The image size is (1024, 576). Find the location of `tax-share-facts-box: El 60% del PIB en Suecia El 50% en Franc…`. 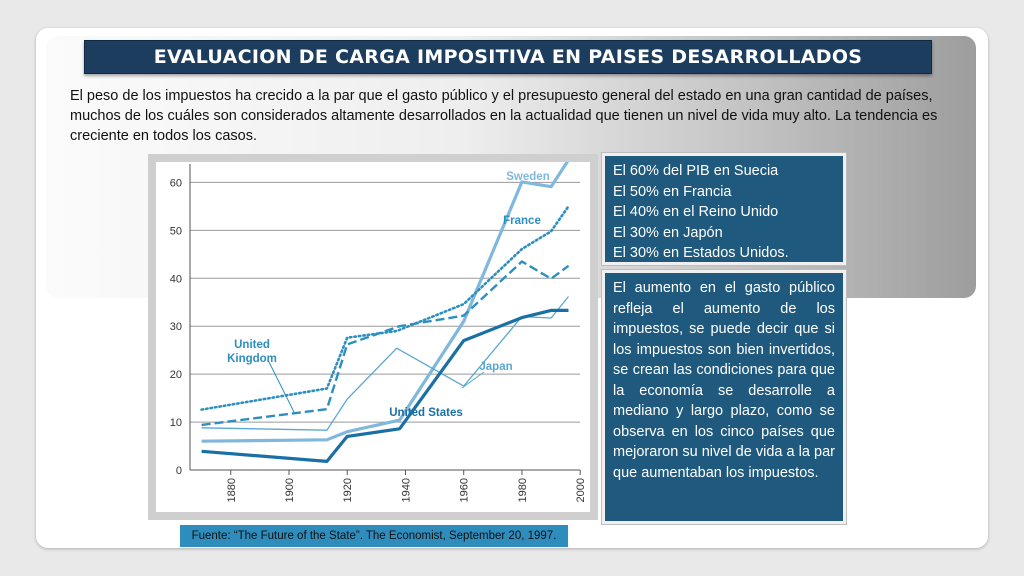

tax-share-facts-box: El 60% del PIB en Suecia El 50% en Franc… is located at coordinates (724, 209).